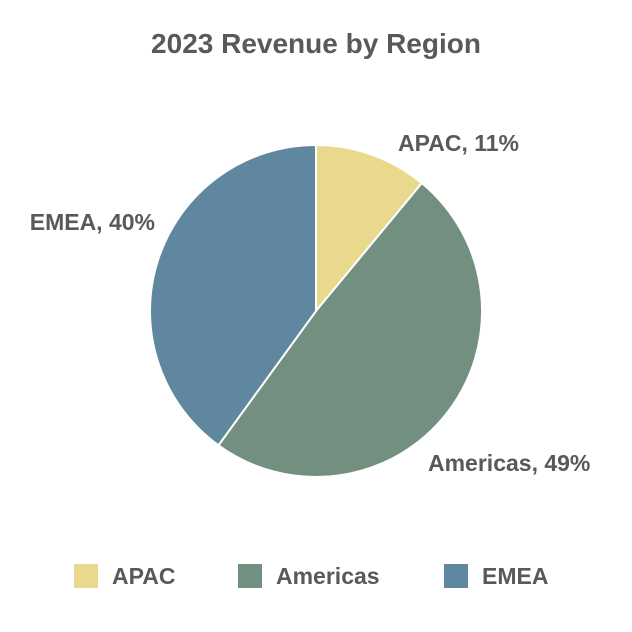 The height and width of the screenshot is (632, 632). I want to click on legend-swatch-apac, so click(86, 576).